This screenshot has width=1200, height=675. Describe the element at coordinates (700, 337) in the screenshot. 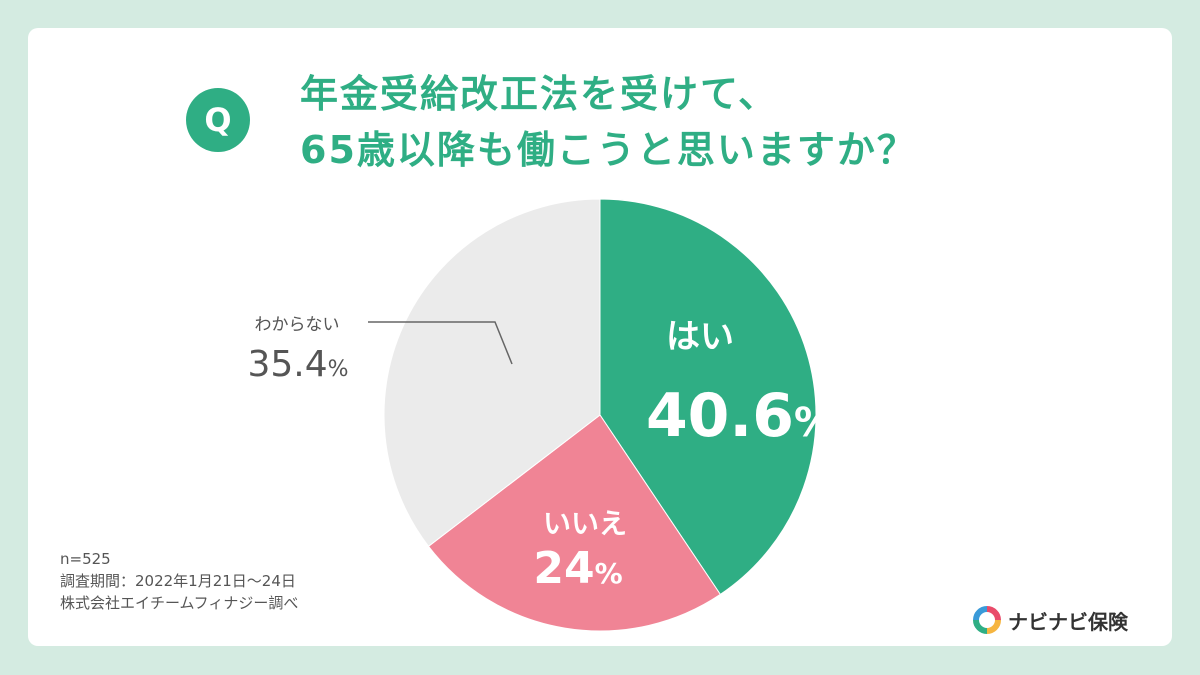

I see `slice-label-yes: はい` at that location.